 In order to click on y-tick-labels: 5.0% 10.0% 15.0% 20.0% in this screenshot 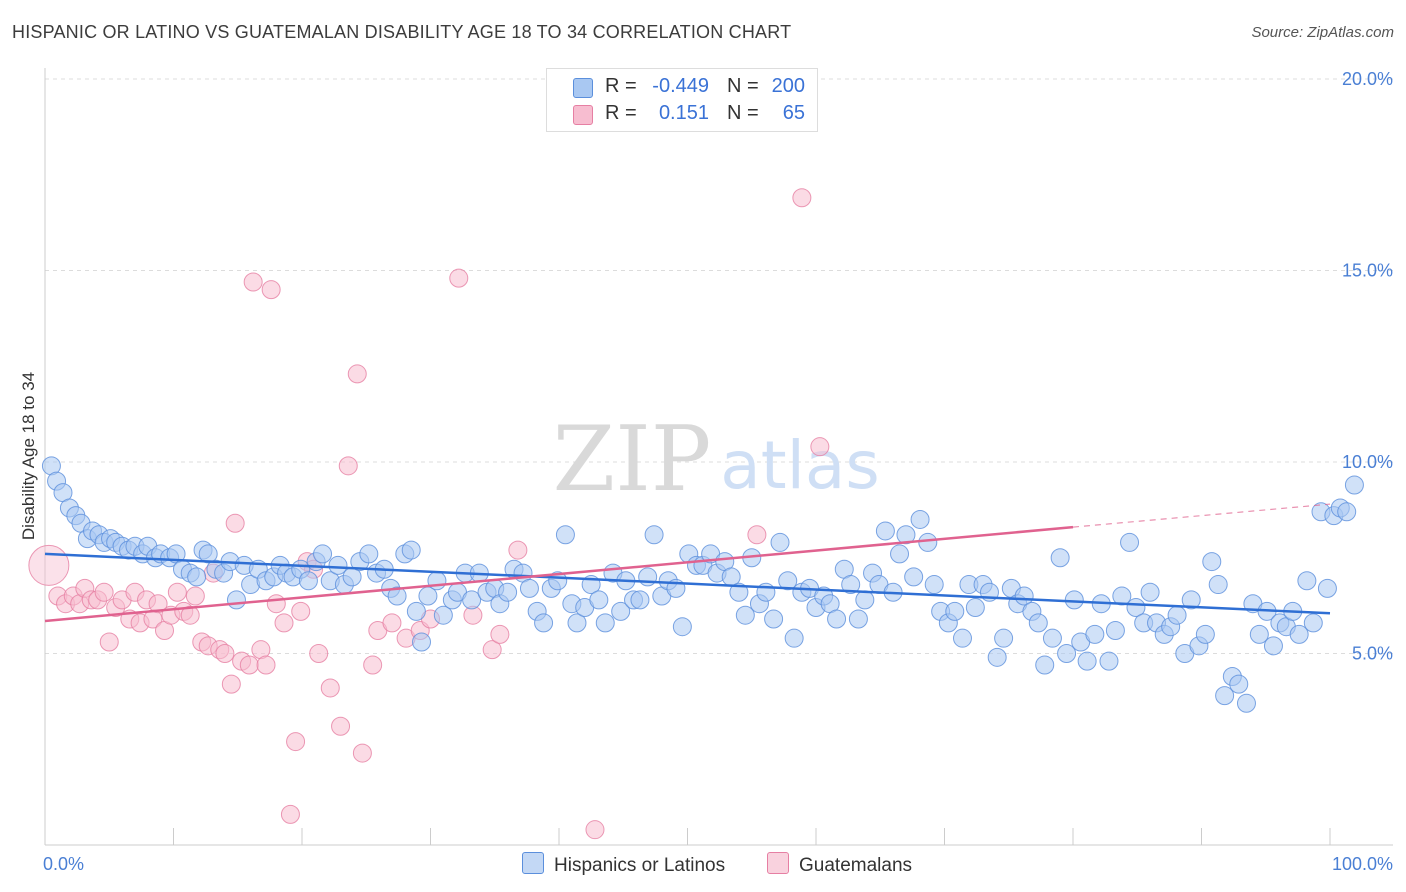, I will do `click(1367, 366)`.